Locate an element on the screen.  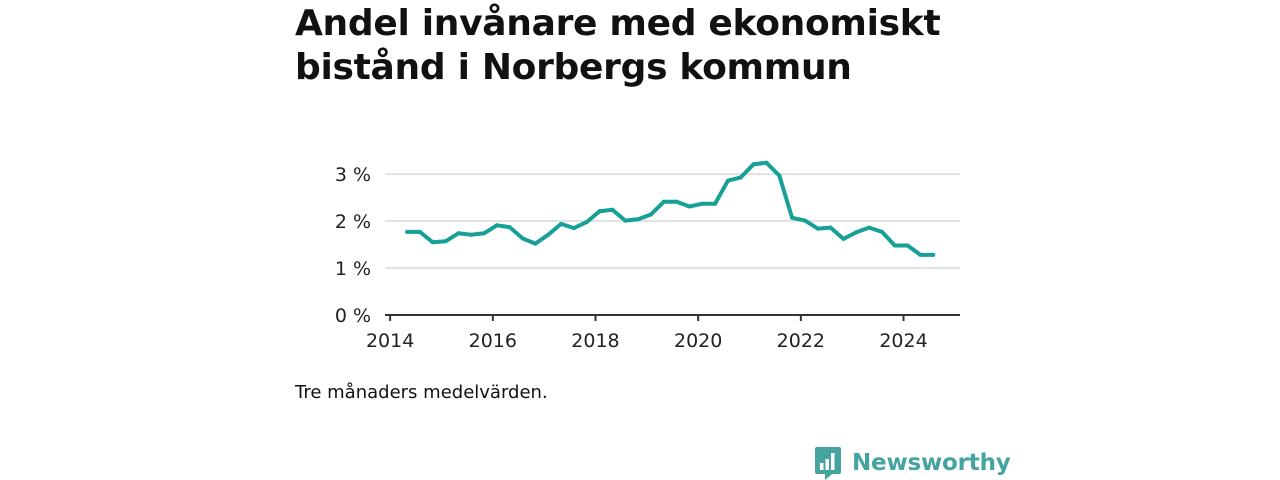
y-tick-label: 0 % is located at coordinates (353, 316).